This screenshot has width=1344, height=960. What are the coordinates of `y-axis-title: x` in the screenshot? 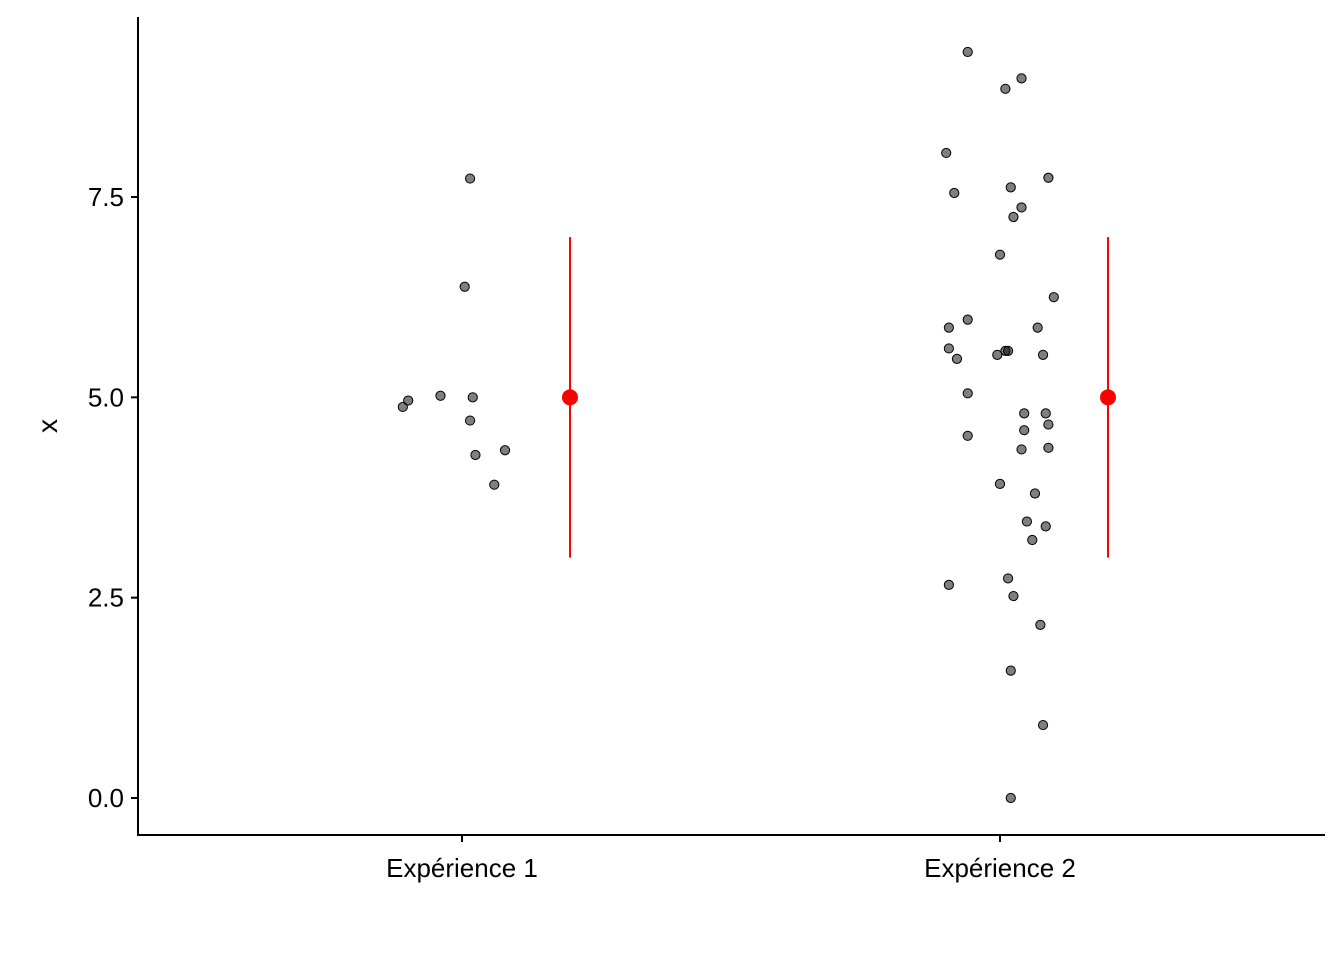 It's located at (47, 426).